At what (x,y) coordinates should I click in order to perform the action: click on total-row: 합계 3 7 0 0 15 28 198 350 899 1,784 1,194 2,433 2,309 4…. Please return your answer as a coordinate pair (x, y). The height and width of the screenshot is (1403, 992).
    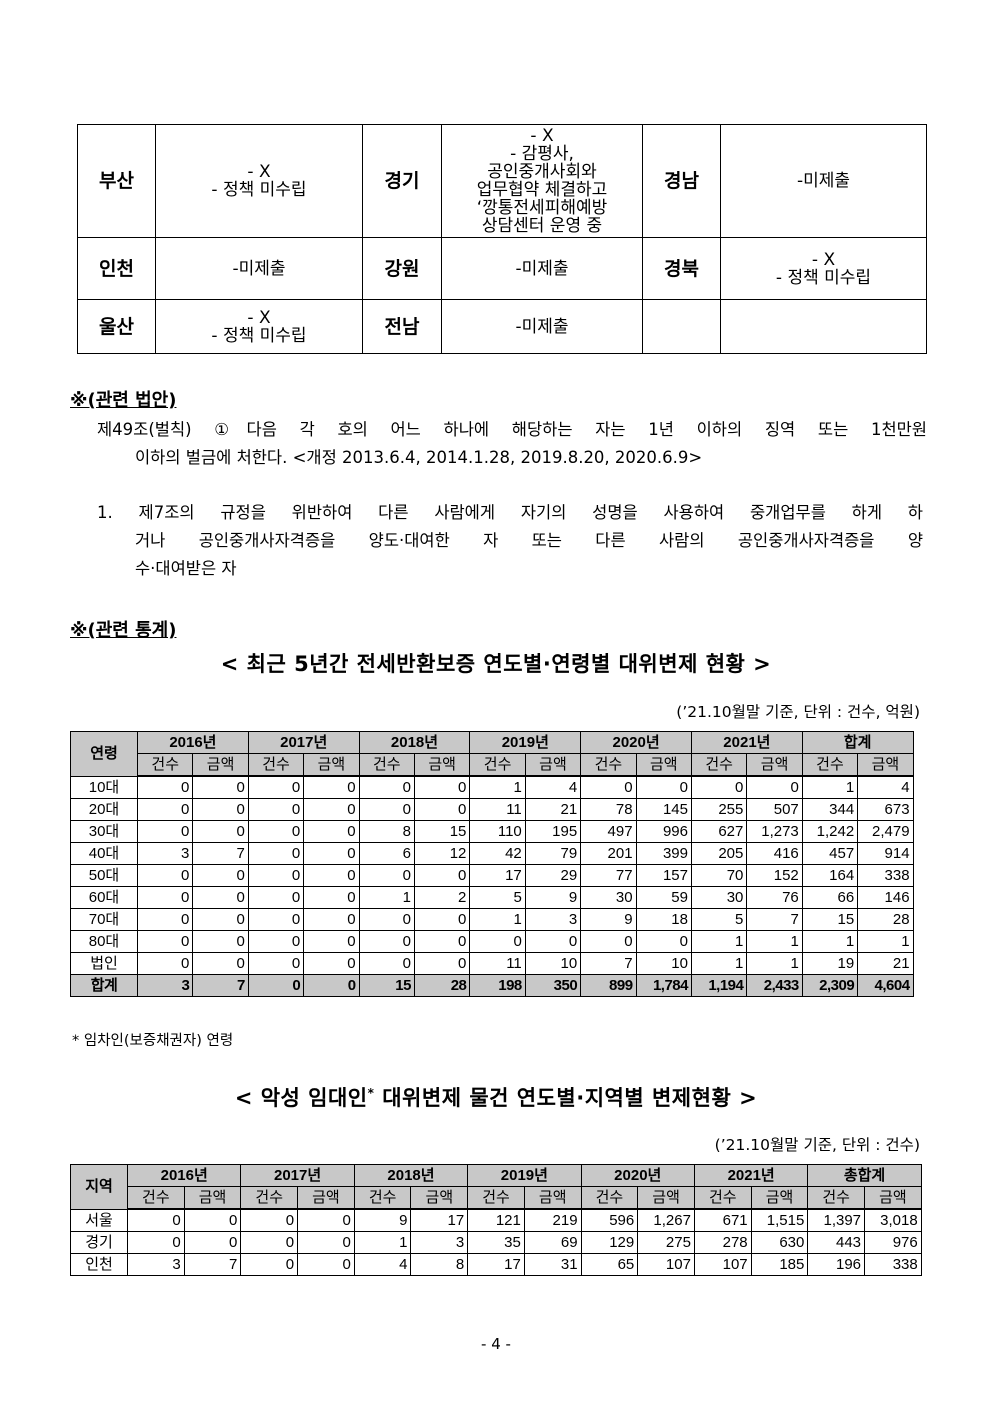
    Looking at the image, I should click on (492, 985).